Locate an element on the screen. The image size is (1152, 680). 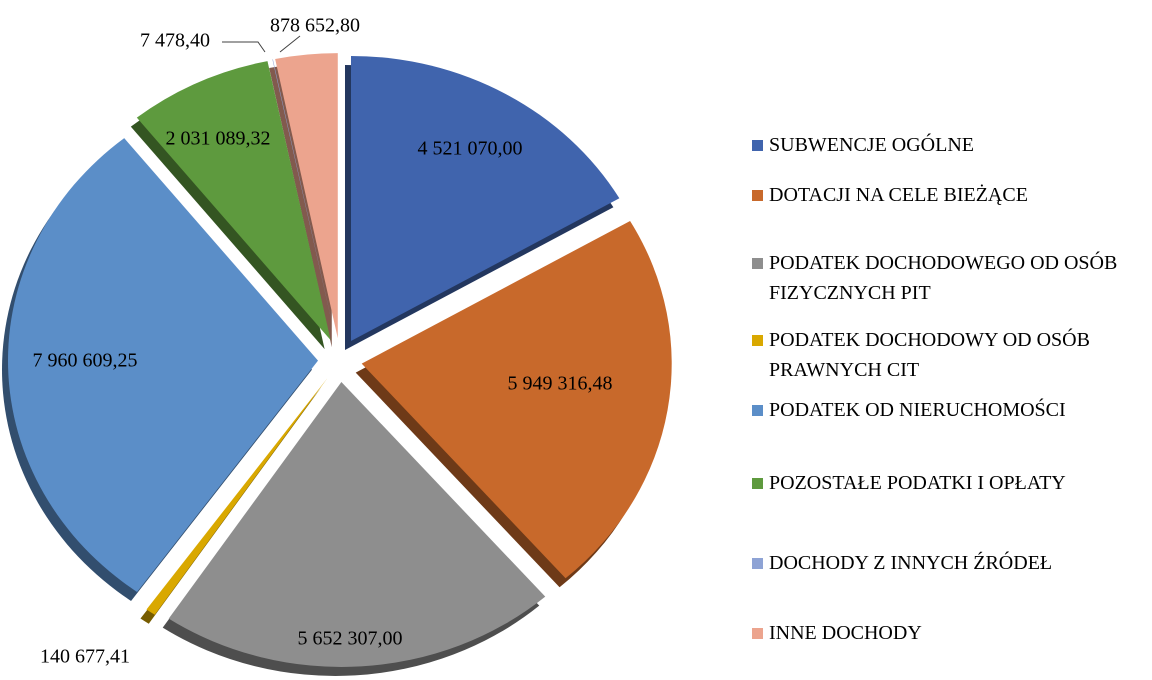
legend-item: DOTACJI NA CELE BIEŻĄCE is located at coordinates (947, 195).